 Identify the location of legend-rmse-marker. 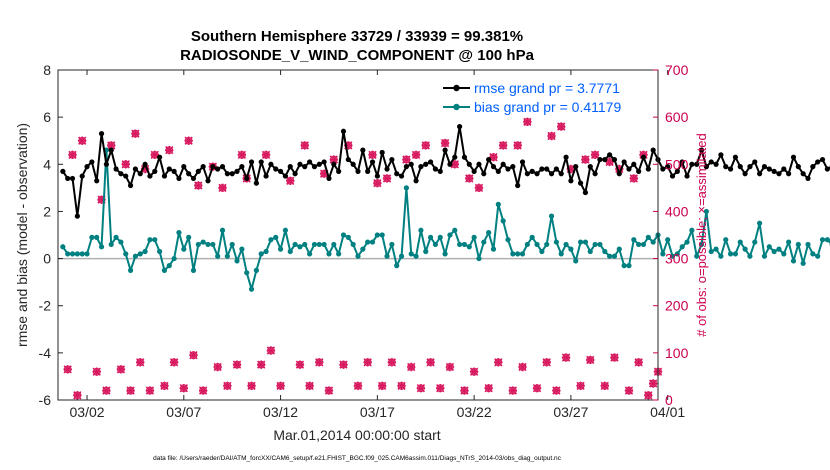
(456, 88).